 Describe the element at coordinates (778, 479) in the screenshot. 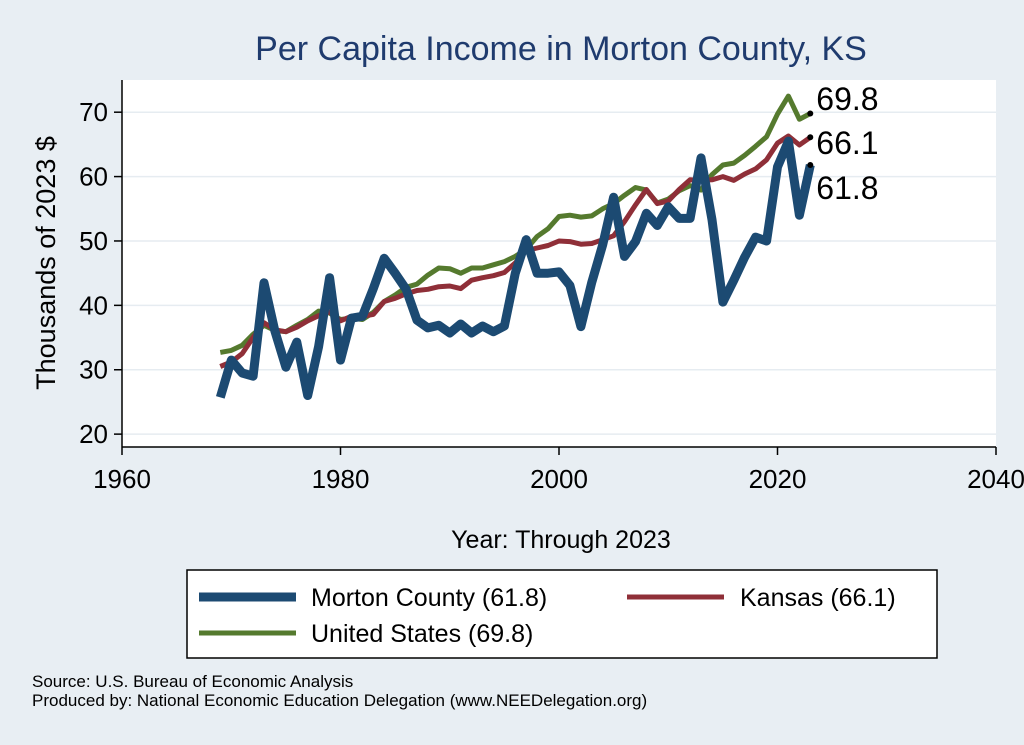

I see `x-tick-label: 2020` at that location.